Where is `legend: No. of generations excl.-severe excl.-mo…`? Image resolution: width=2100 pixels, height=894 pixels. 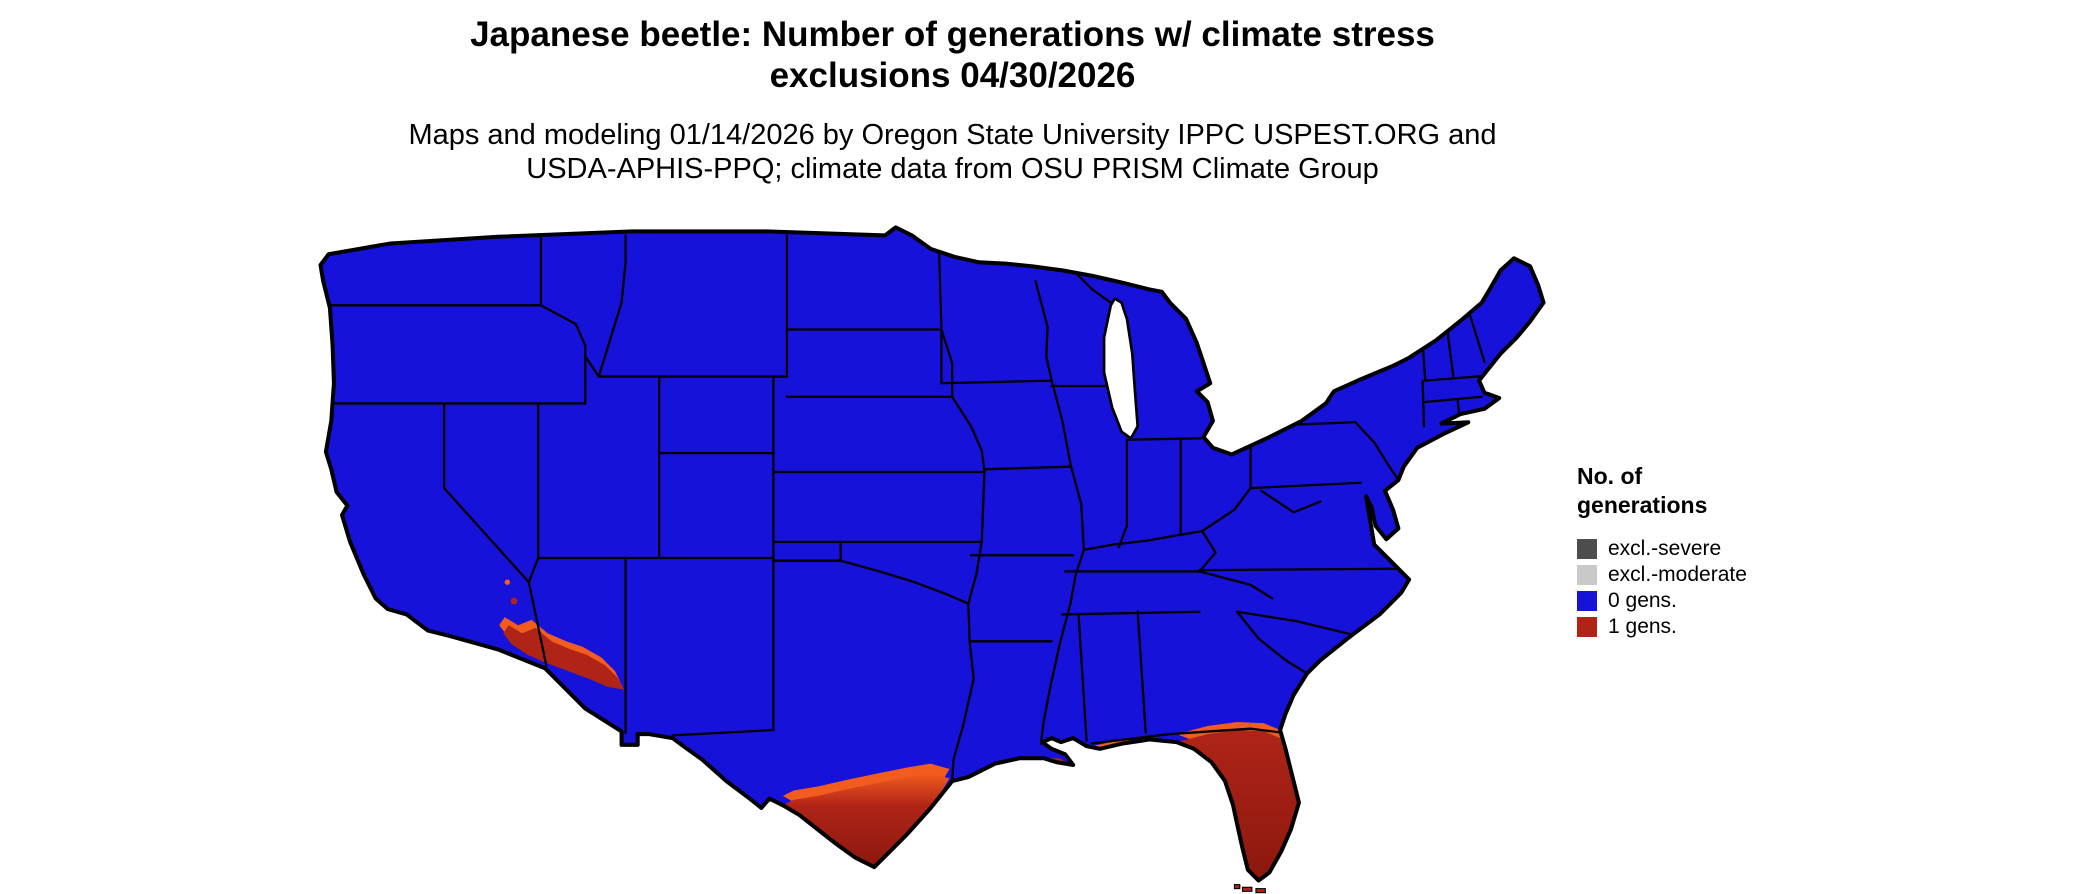
legend: No. of generations excl.-severe excl.-mo… is located at coordinates (1662, 551).